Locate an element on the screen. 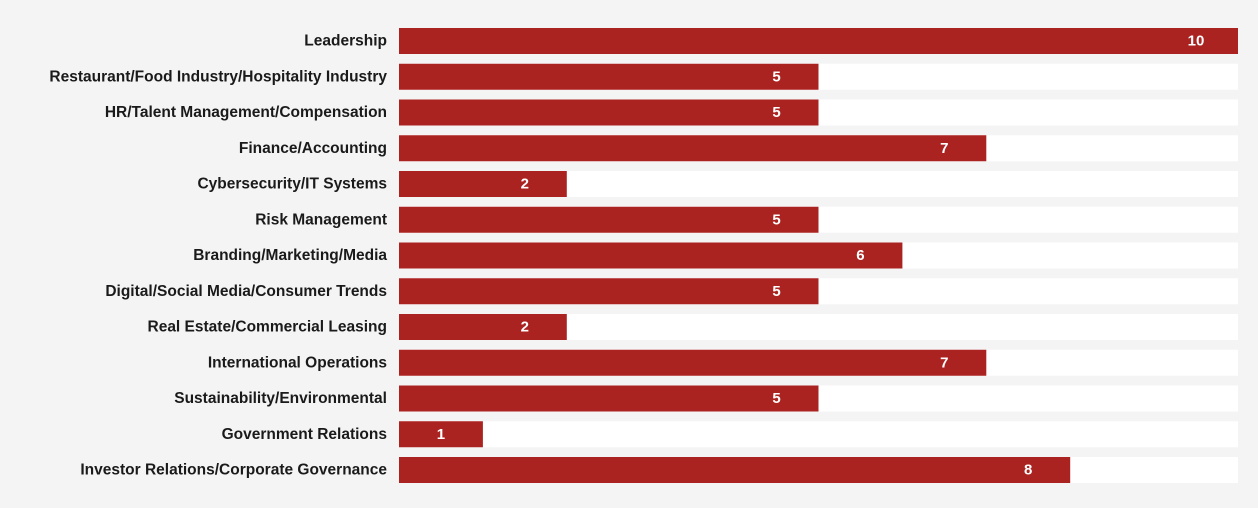 The image size is (1258, 508). bar-row: HR/Talent Management/Compensation 5 is located at coordinates (671, 112).